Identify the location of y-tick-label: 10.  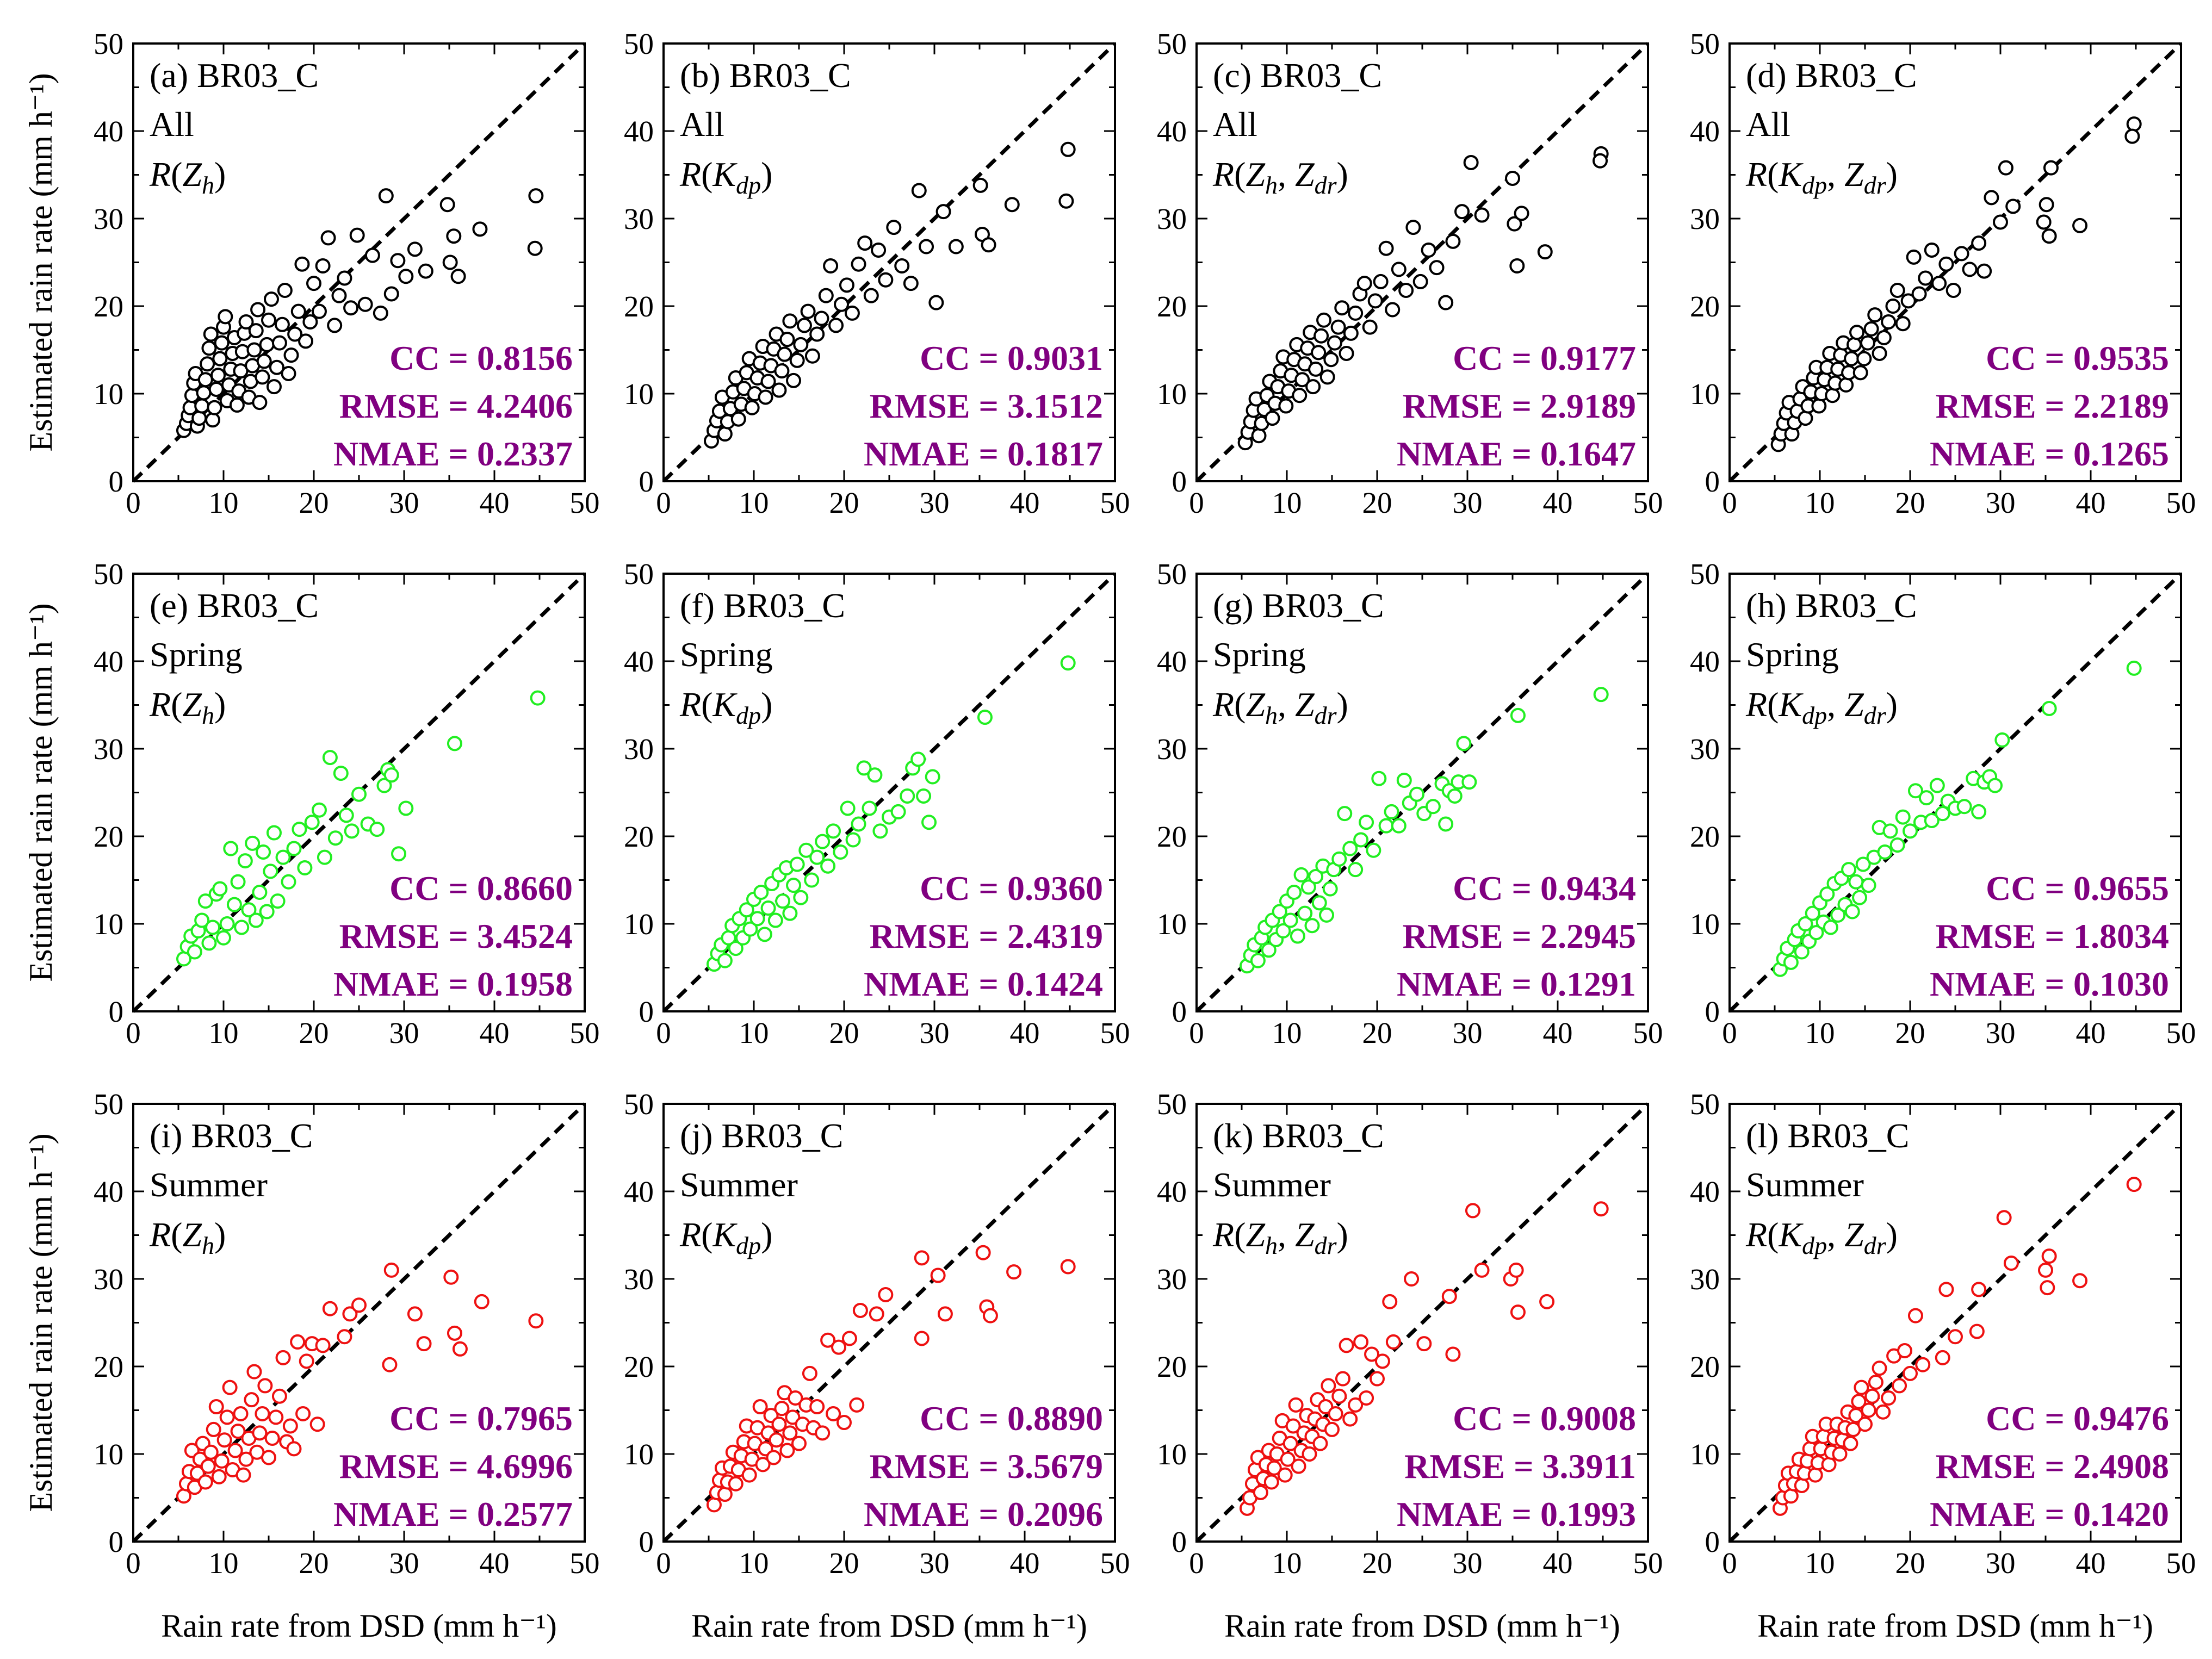
(1705, 394).